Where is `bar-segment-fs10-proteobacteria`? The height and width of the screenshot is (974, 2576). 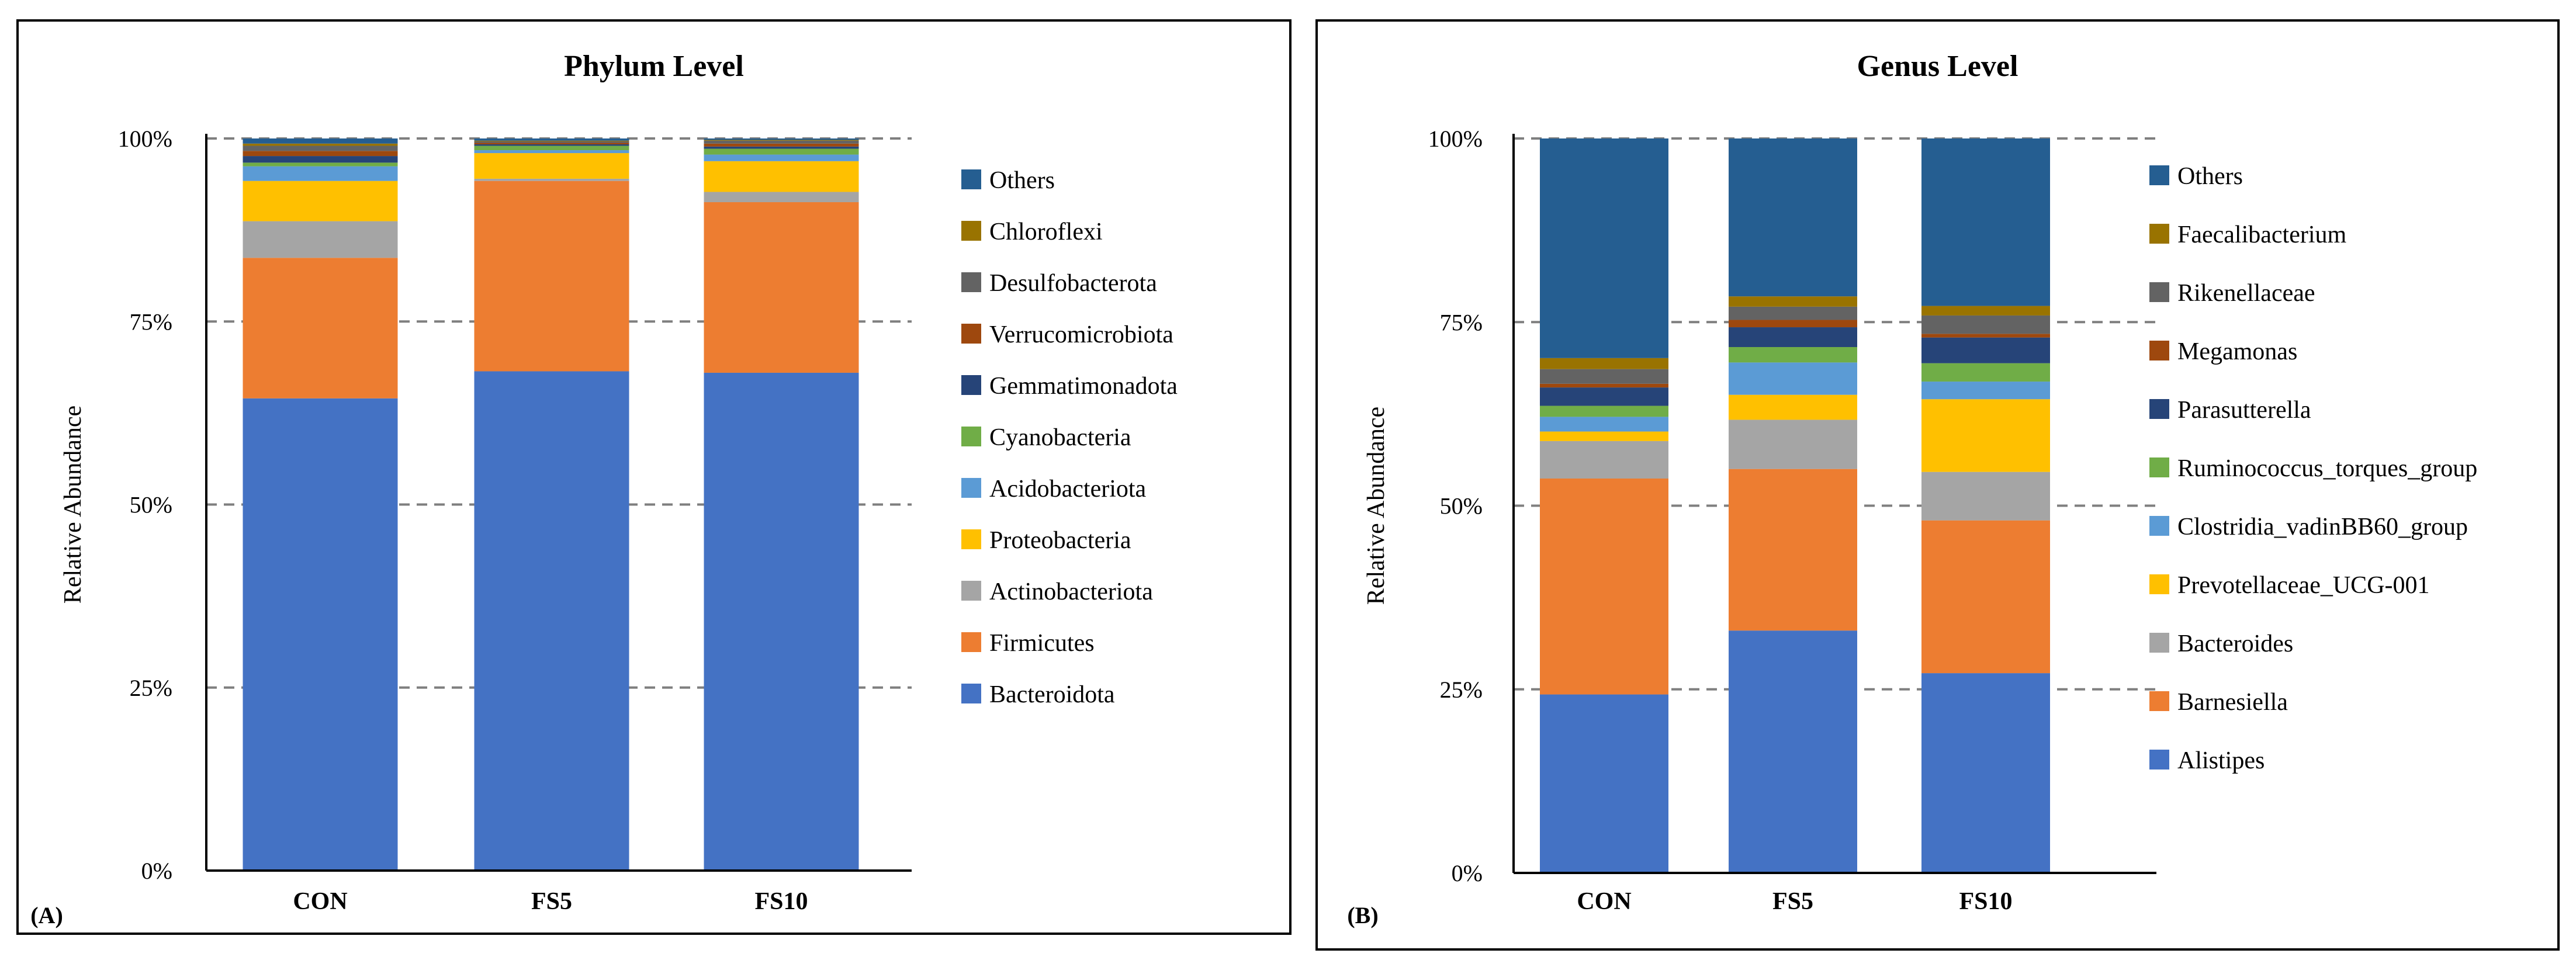 bar-segment-fs10-proteobacteria is located at coordinates (782, 176).